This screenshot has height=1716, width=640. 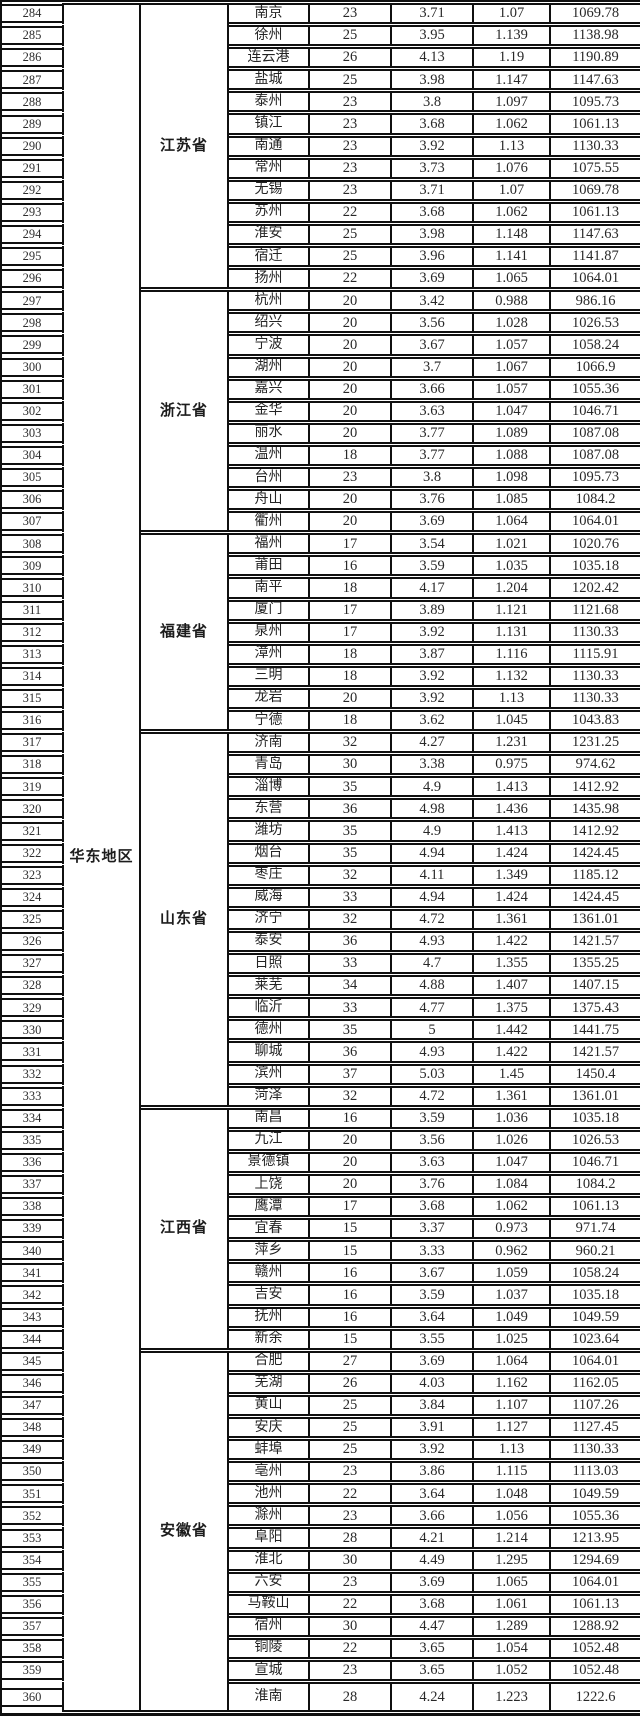 What do you see at coordinates (269, 1295) in the screenshot?
I see `city-cell: 吉安` at bounding box center [269, 1295].